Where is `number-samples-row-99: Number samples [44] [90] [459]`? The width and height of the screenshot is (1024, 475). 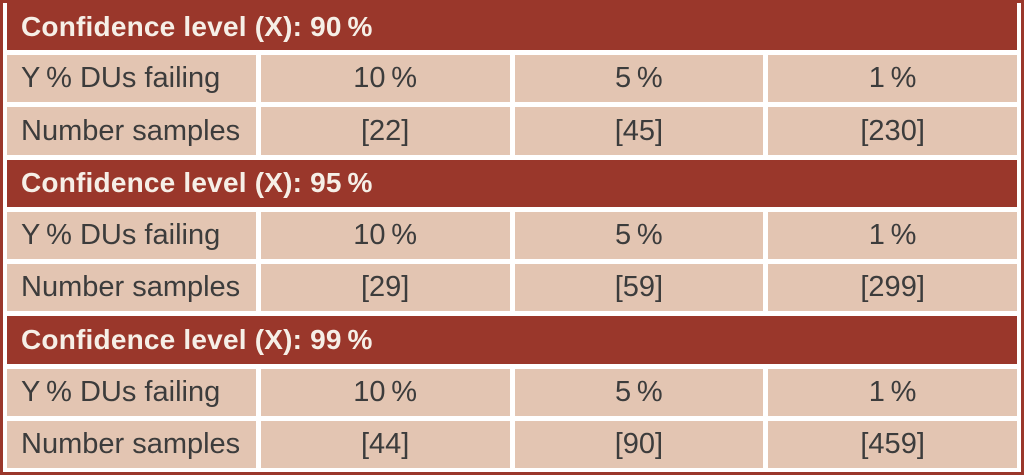 number-samples-row-99: Number samples [44] [90] [459] is located at coordinates (512, 444).